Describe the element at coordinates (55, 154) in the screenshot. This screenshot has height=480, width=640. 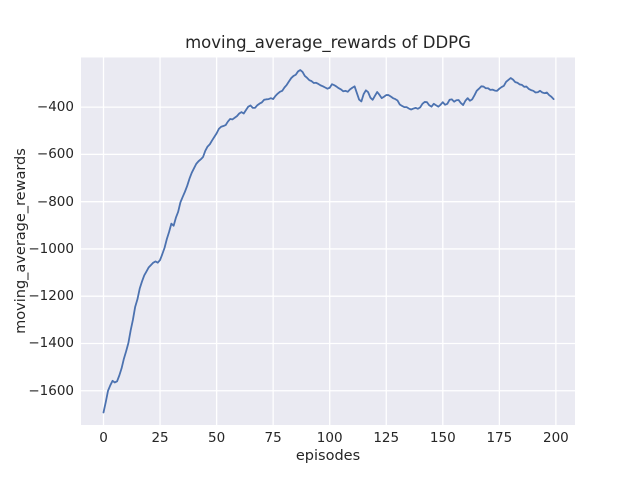
I see `y-tick-label: −600` at that location.